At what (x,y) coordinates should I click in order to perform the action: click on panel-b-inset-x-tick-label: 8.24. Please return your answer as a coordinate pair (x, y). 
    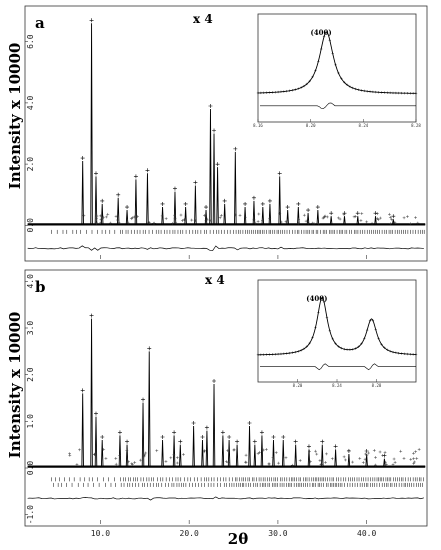
    Looking at the image, I should click on (337, 385).